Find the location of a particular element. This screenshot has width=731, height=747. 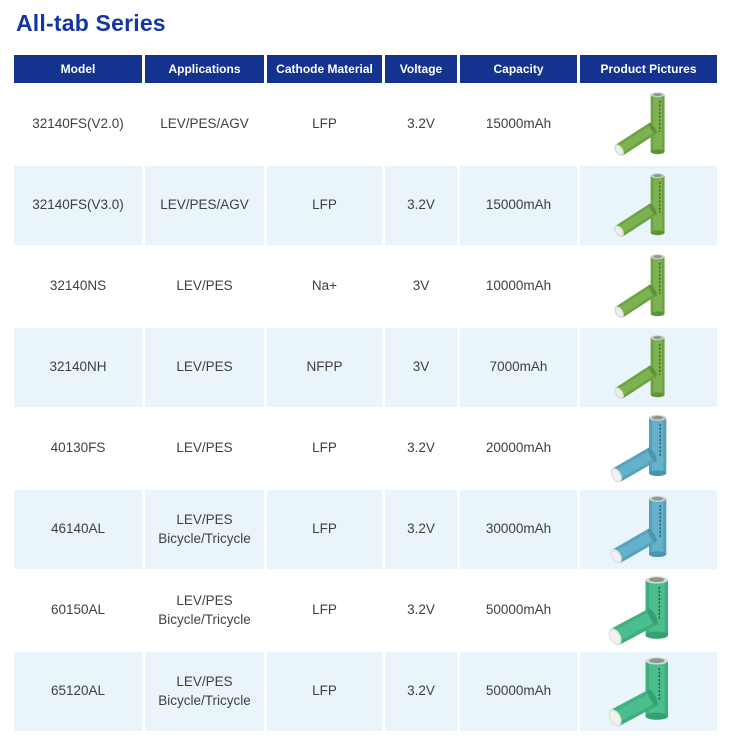

table-row: 40130FS LEV/PES LFP 3.2V 20000mAh is located at coordinates (365, 448).